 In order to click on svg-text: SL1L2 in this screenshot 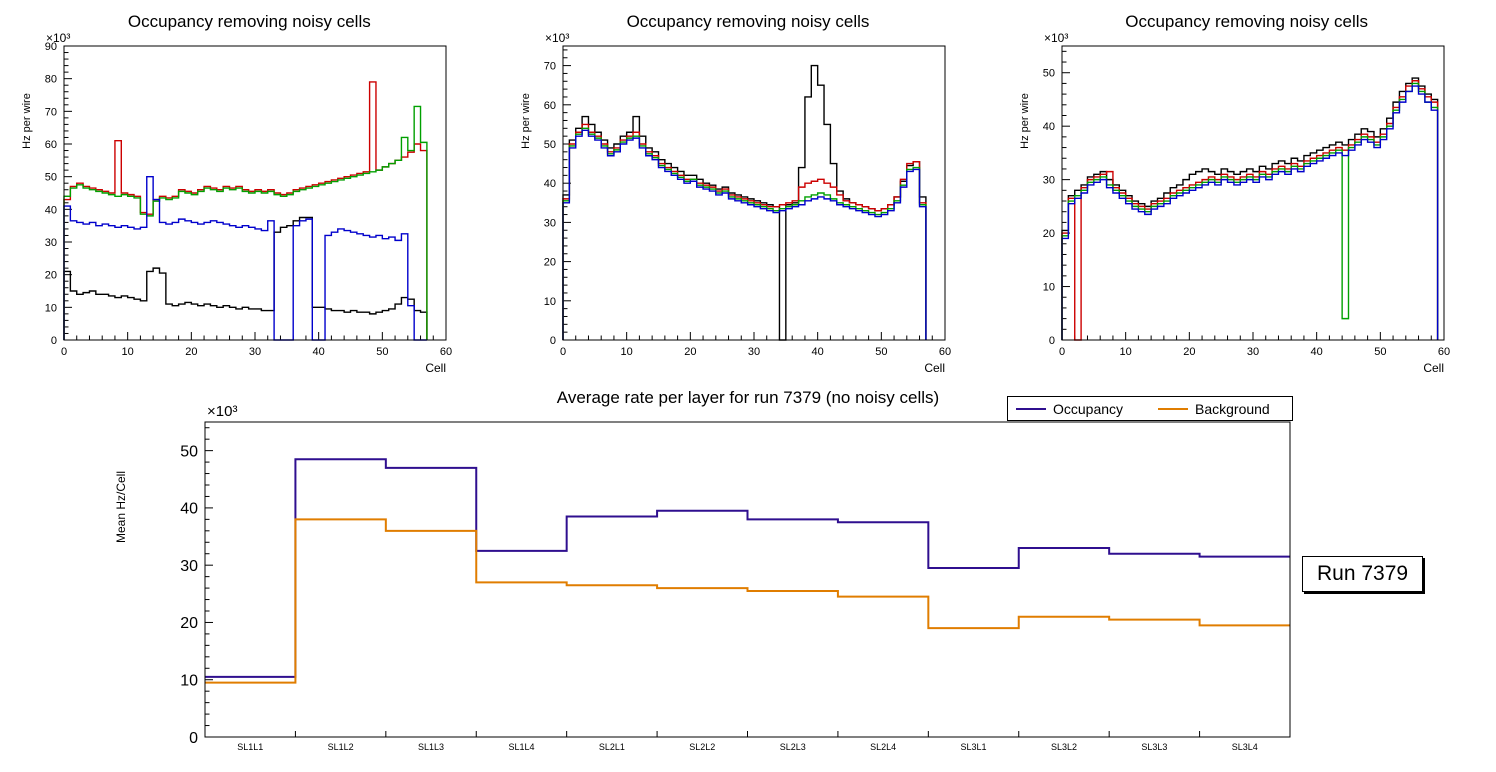, I will do `click(341, 747)`.